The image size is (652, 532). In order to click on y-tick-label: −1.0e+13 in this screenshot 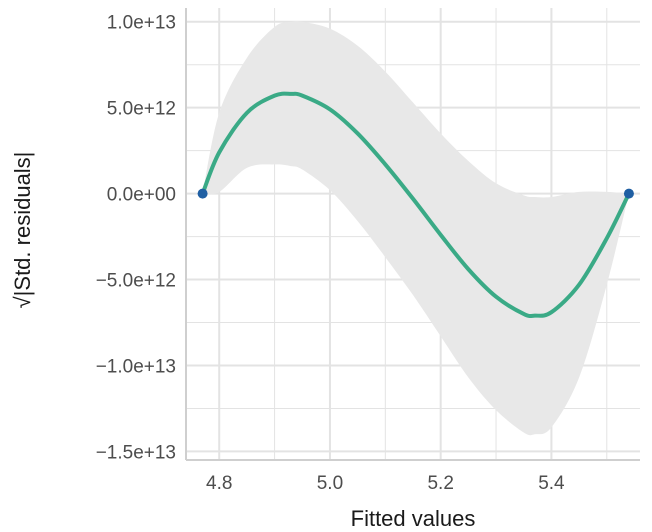, I will do `click(136, 366)`.